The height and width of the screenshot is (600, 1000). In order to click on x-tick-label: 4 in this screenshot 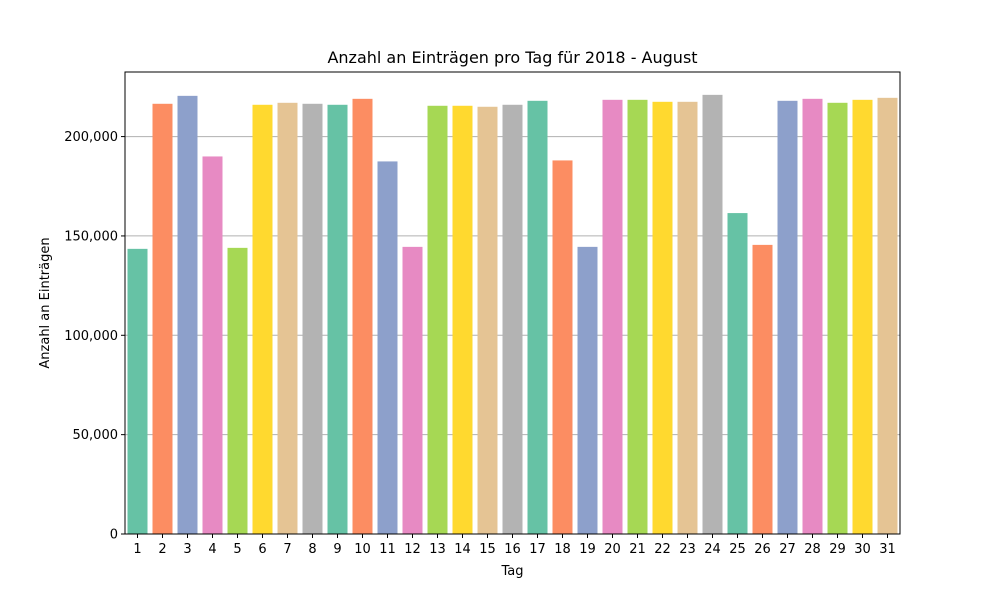, I will do `click(212, 549)`.